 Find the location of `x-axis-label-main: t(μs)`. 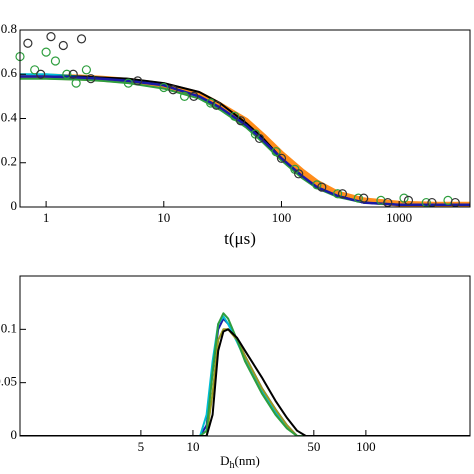

x-axis-label-main: t(μs) is located at coordinates (240, 238).